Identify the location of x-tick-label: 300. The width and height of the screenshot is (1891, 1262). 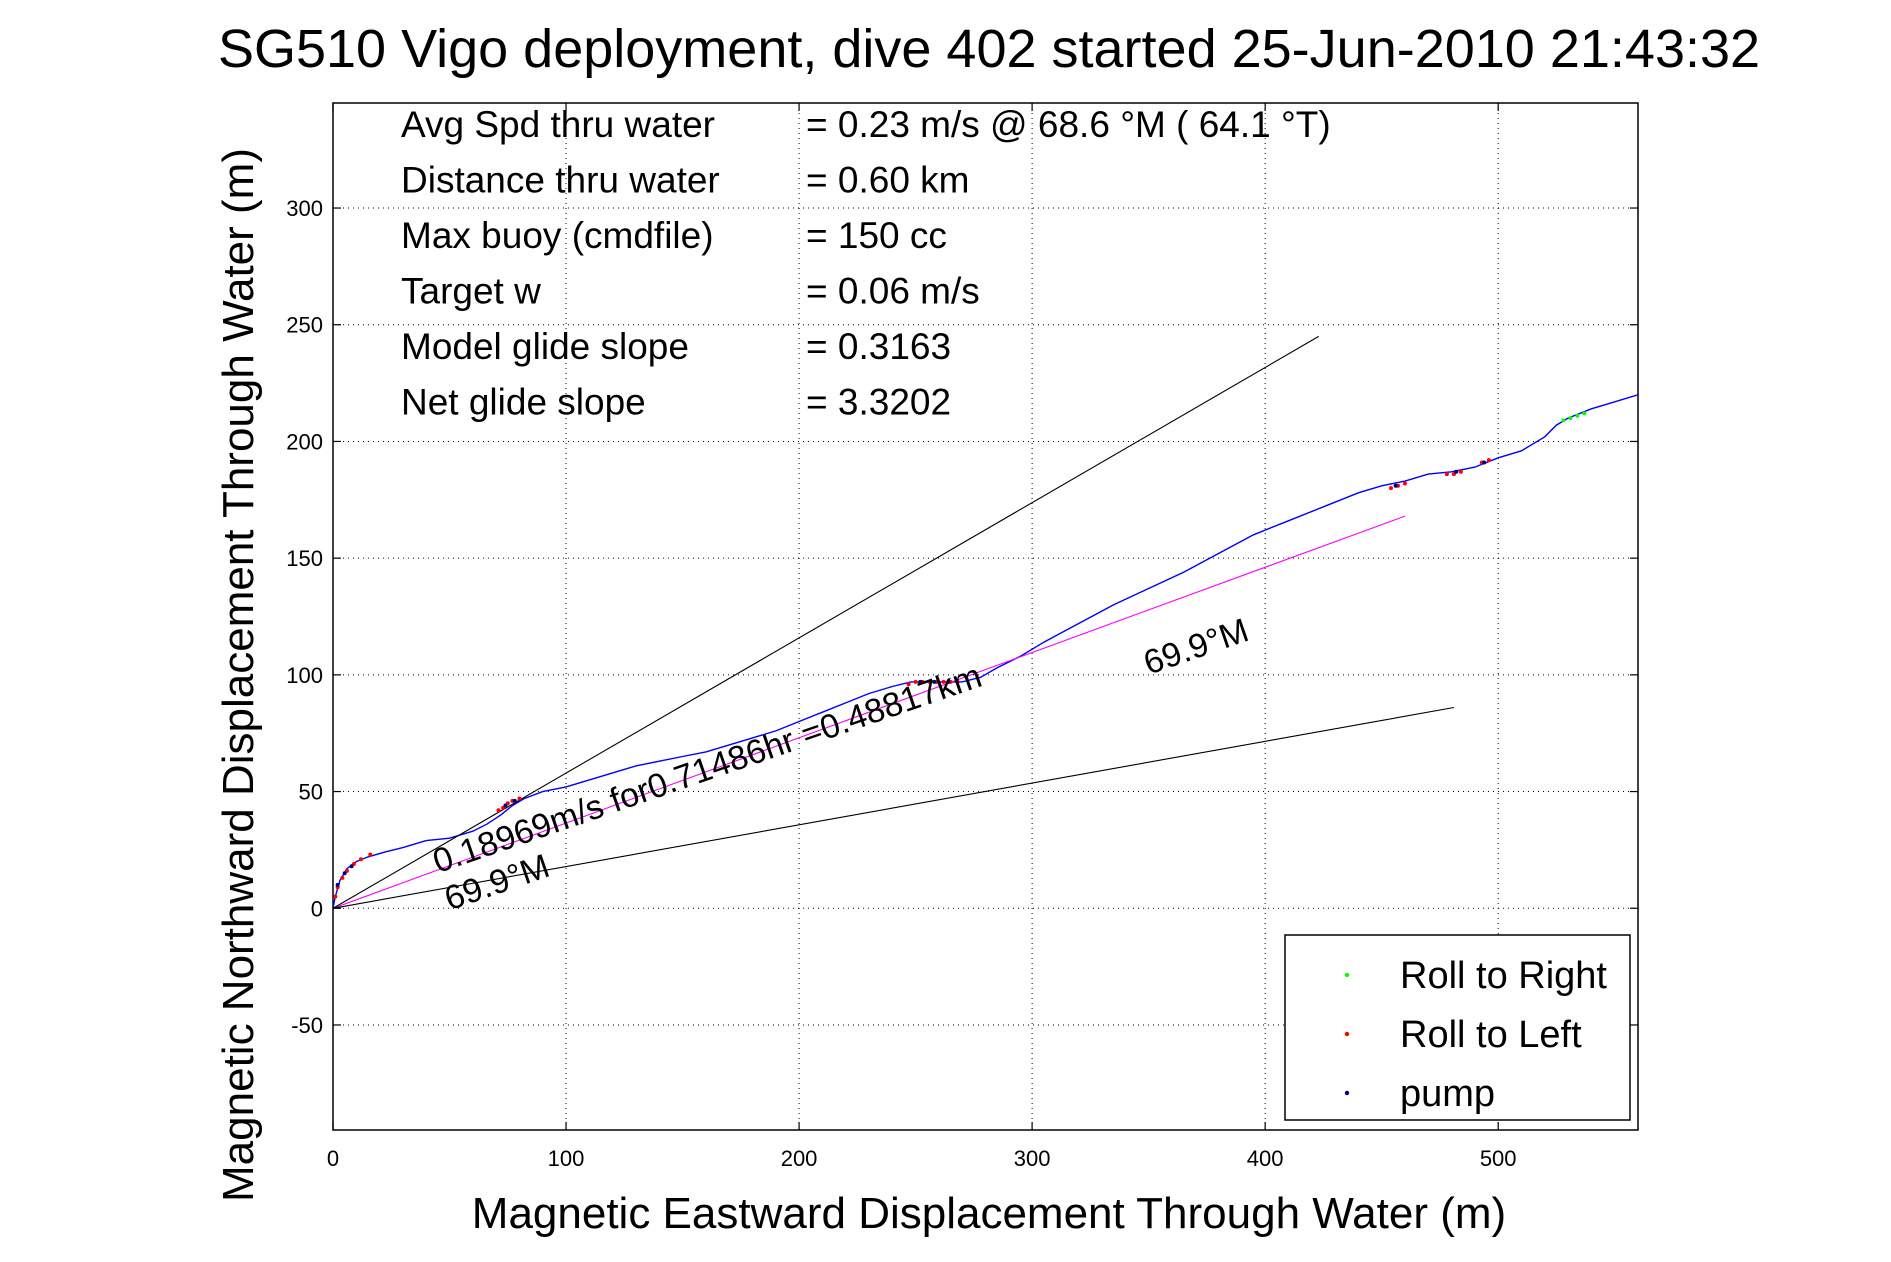
(1032, 1158).